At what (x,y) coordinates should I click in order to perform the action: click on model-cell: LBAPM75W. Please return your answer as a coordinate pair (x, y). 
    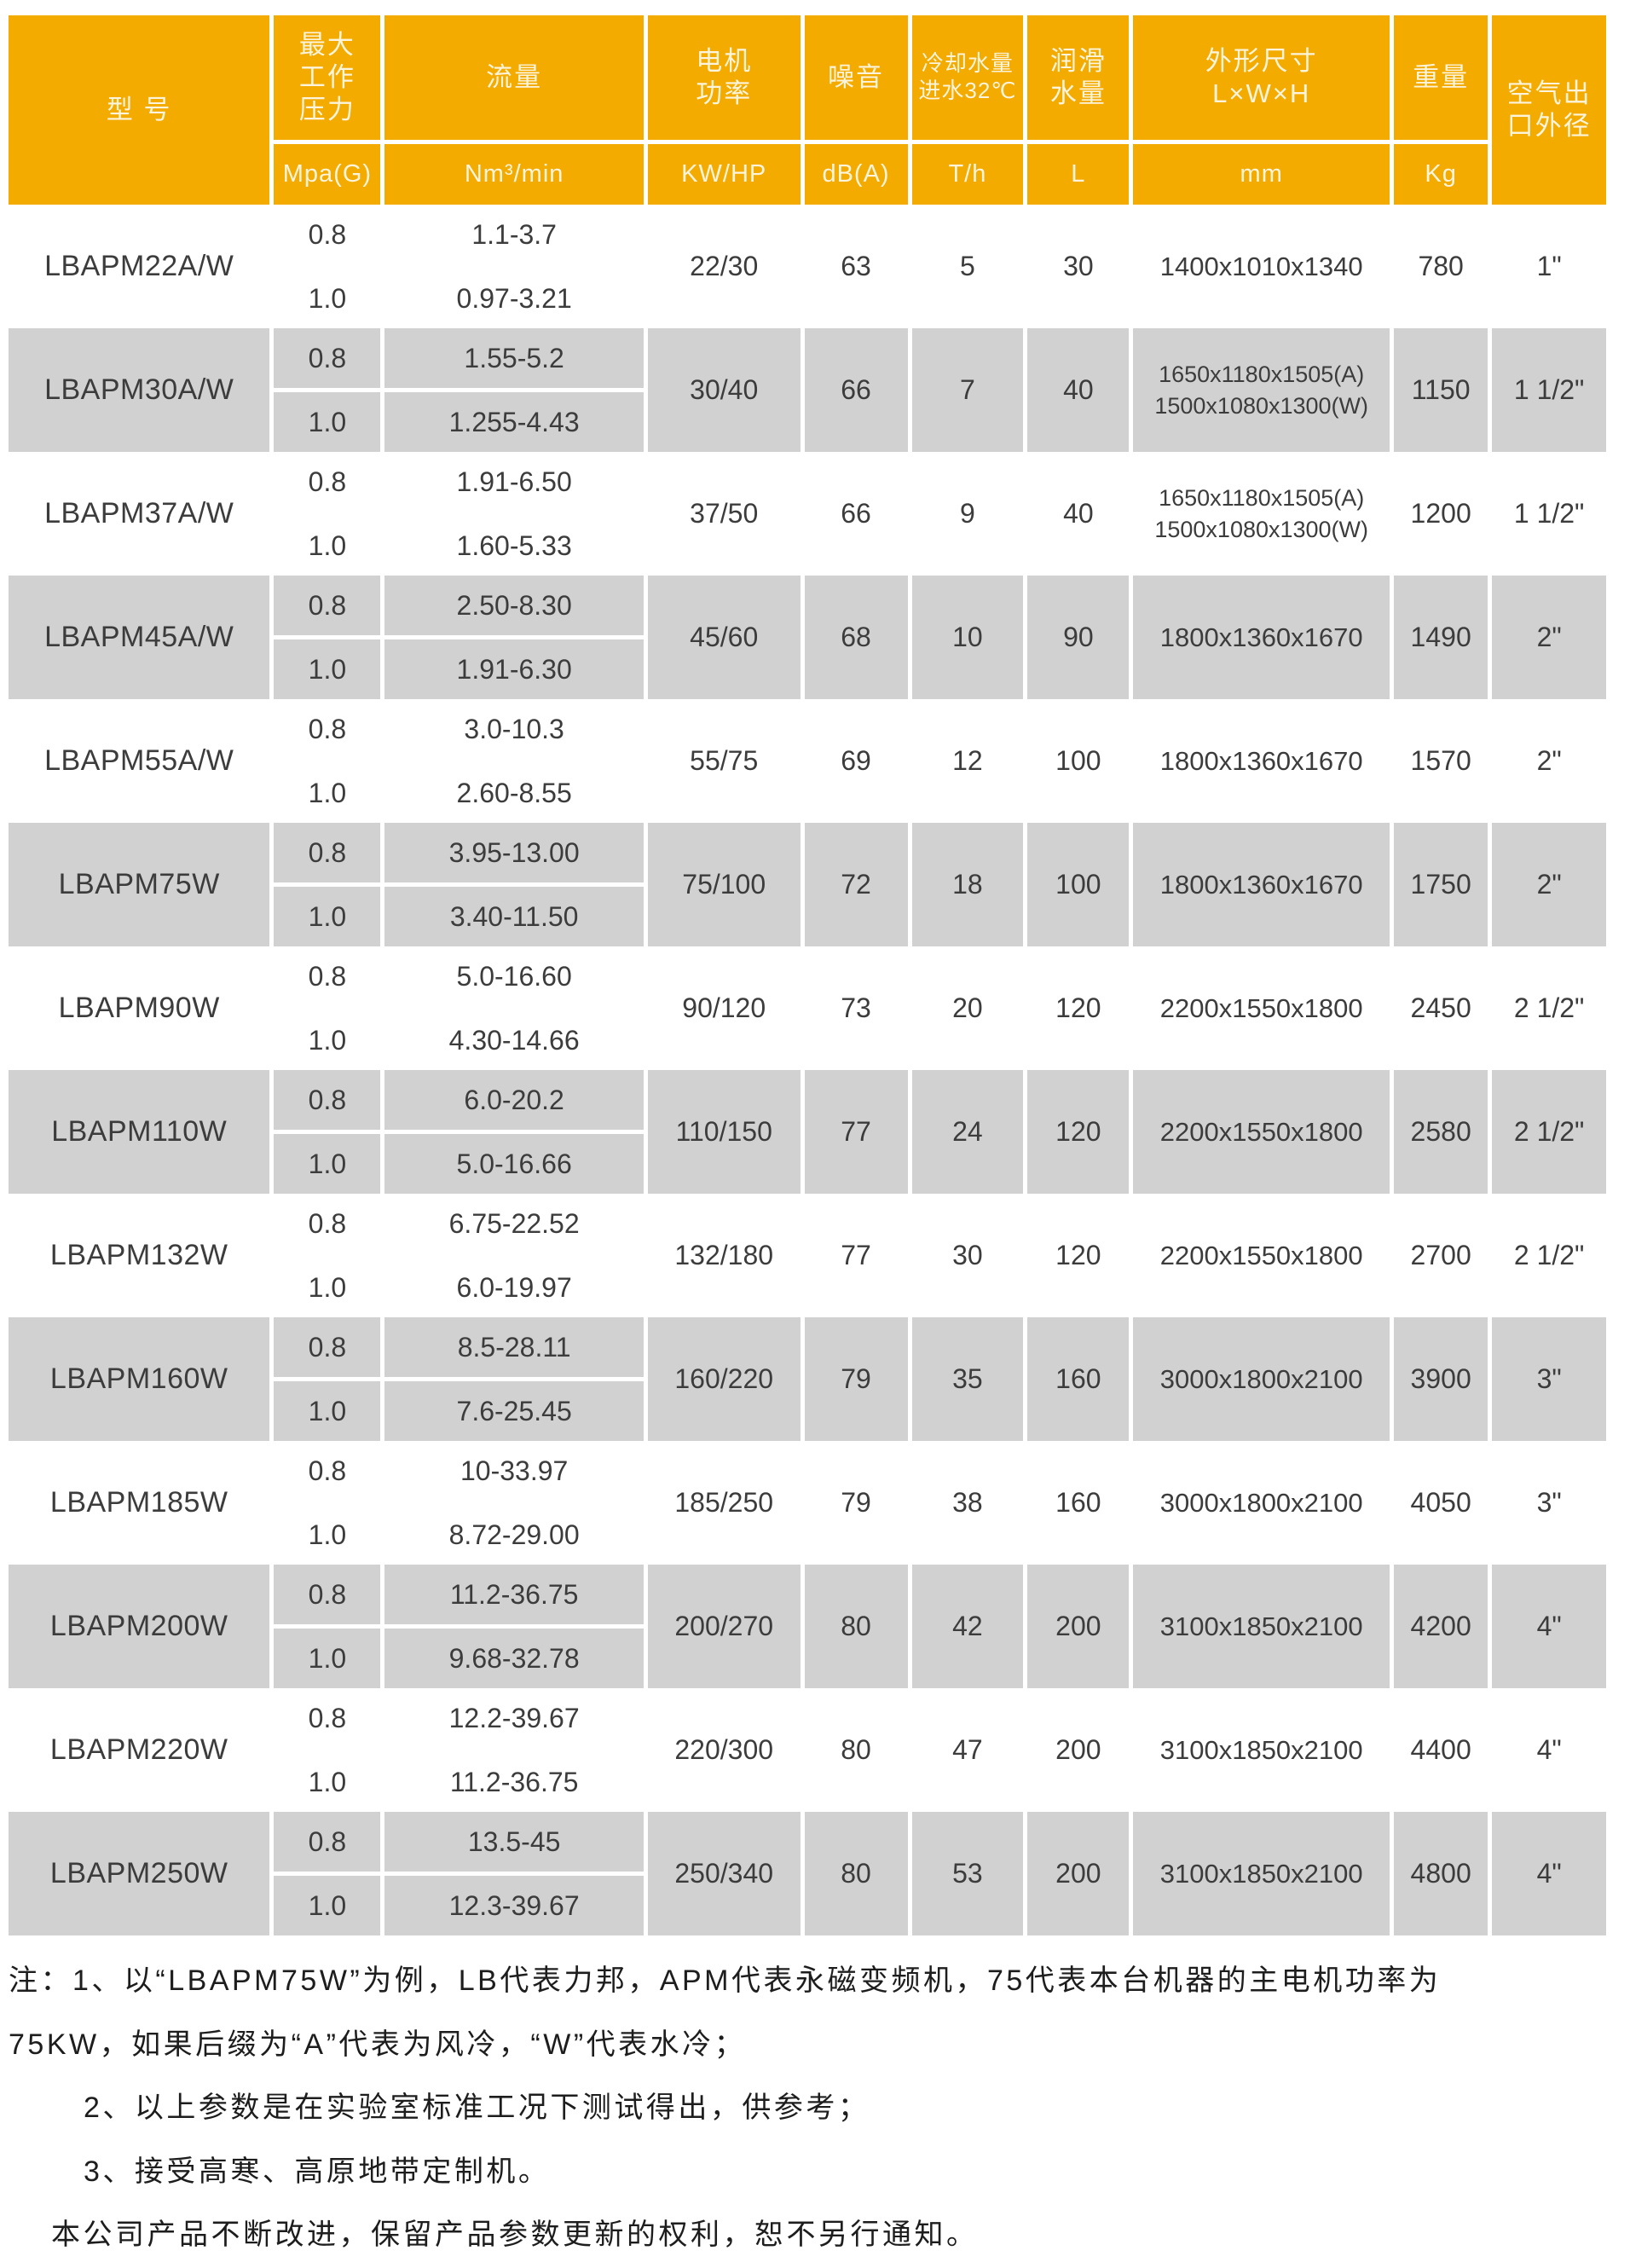
    Looking at the image, I should click on (139, 885).